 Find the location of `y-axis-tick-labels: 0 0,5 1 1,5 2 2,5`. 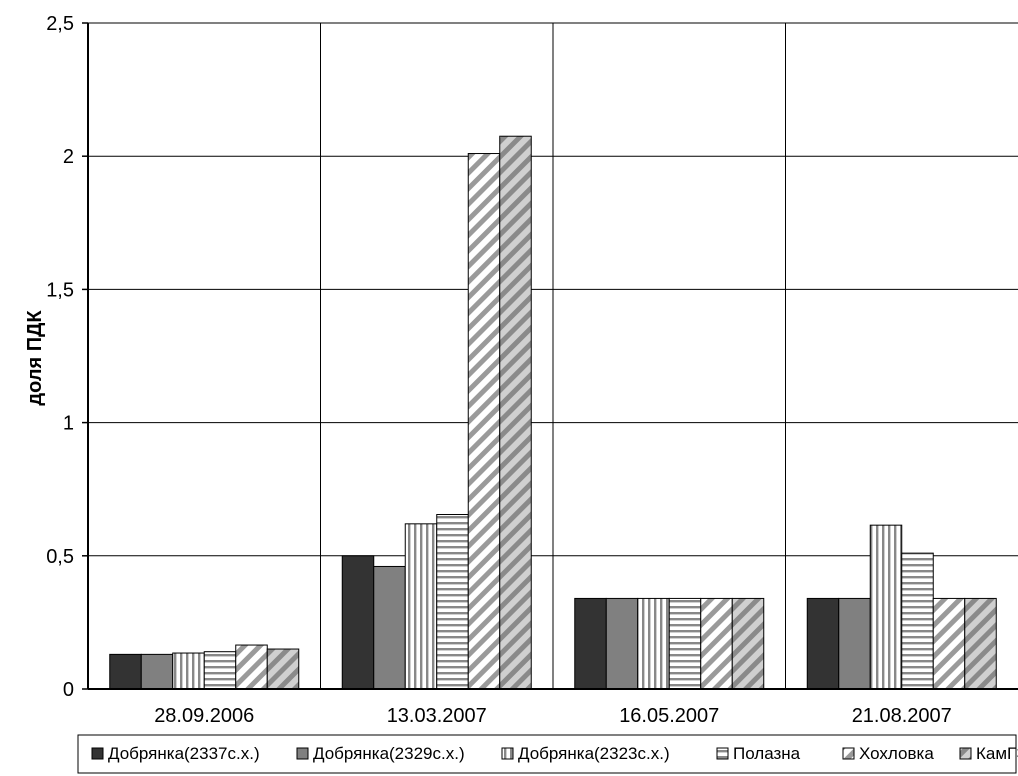

y-axis-tick-labels: 0 0,5 1 1,5 2 2,5 is located at coordinates (60, 357).